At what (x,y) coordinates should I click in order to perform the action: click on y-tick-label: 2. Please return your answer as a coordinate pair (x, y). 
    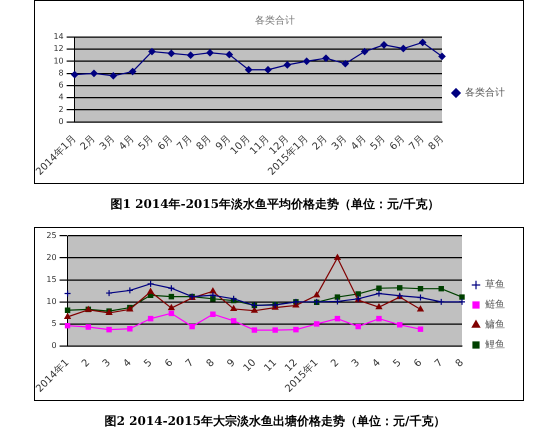
    Looking at the image, I should click on (61, 109).